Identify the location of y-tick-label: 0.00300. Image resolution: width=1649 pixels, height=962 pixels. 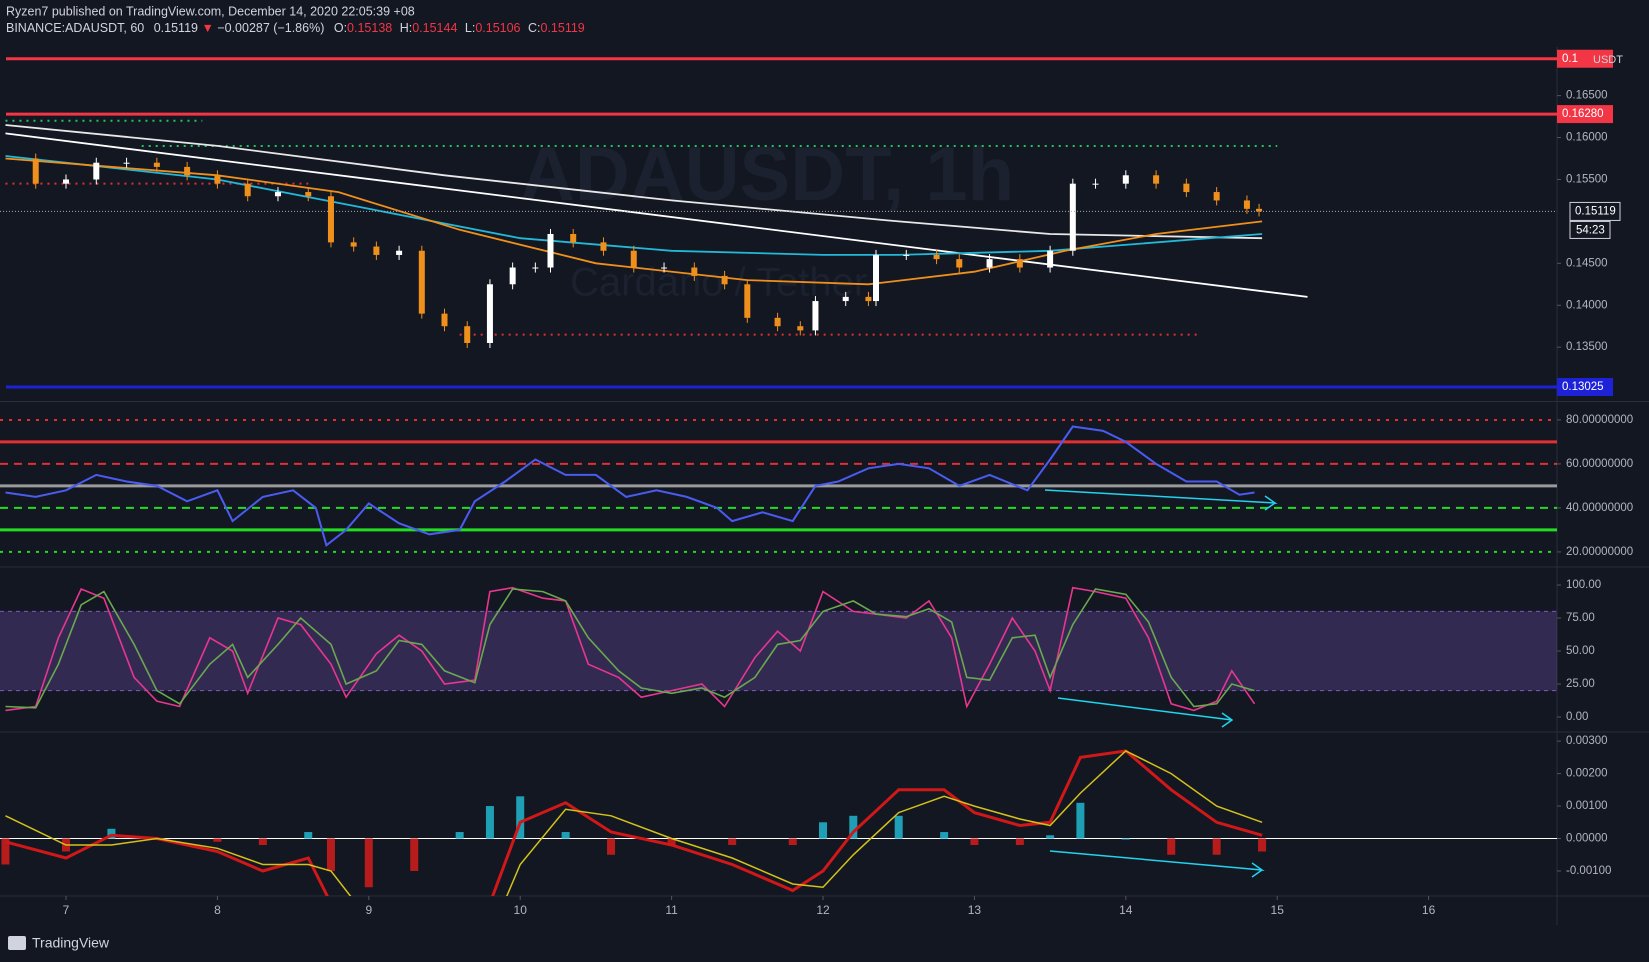
(1587, 741).